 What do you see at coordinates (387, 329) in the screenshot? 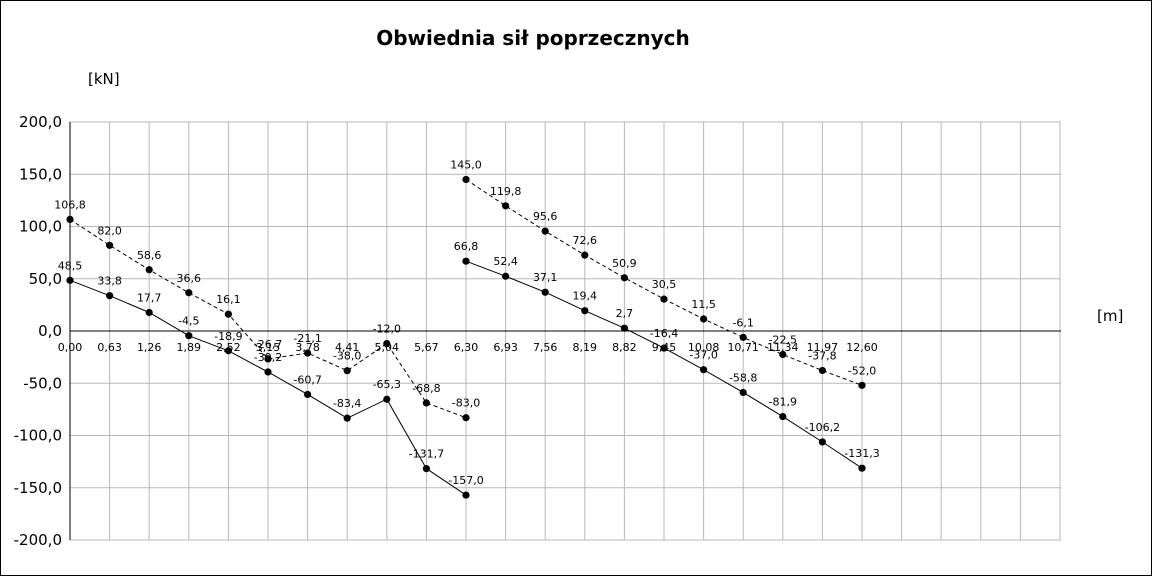
I see `data-label: -12,0` at bounding box center [387, 329].